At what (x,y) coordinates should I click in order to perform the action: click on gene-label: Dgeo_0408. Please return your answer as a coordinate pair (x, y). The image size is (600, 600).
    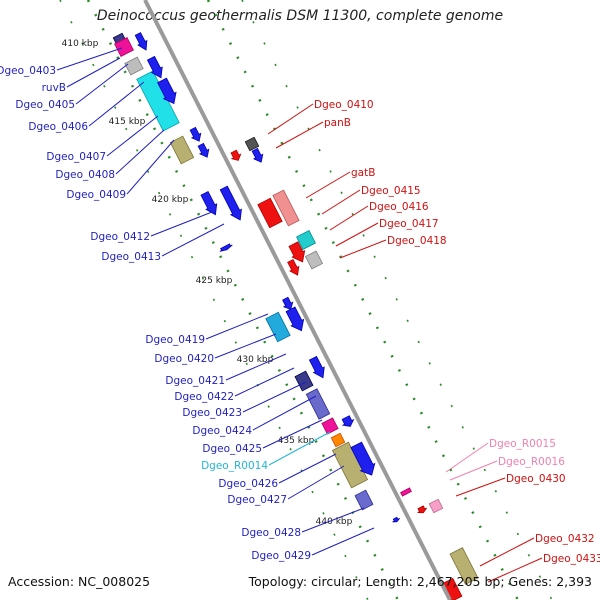
    Looking at the image, I should click on (85, 175).